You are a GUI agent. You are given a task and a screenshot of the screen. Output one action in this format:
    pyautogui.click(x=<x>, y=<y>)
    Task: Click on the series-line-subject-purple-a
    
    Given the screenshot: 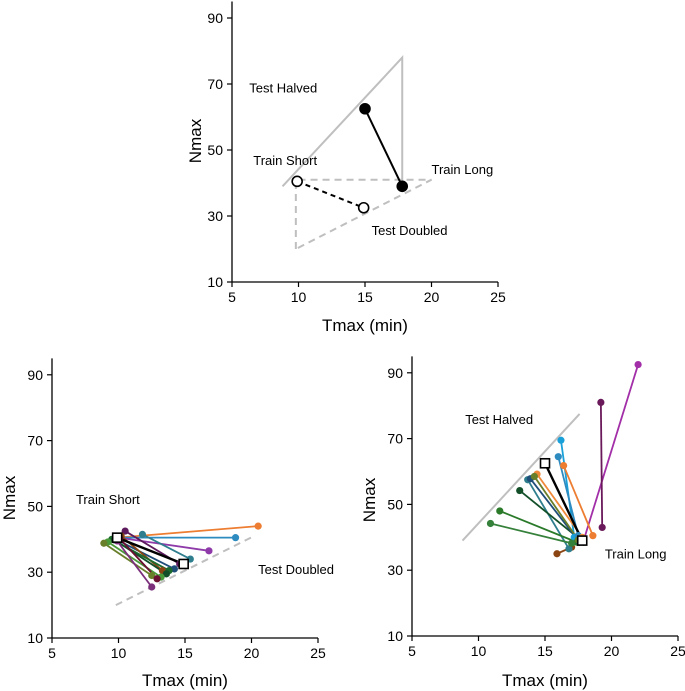 What is the action you would take?
    pyautogui.click(x=164, y=544)
    